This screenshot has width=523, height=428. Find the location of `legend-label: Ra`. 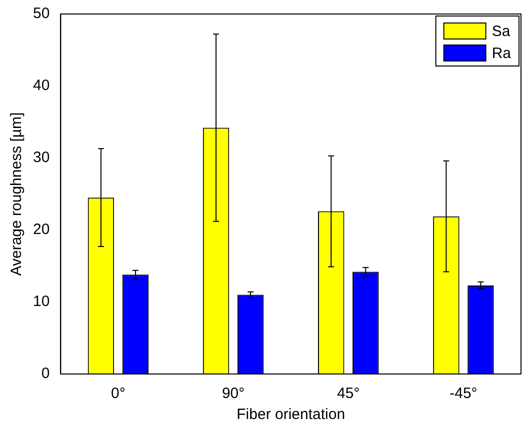

legend-label: Ra is located at coordinates (502, 53).